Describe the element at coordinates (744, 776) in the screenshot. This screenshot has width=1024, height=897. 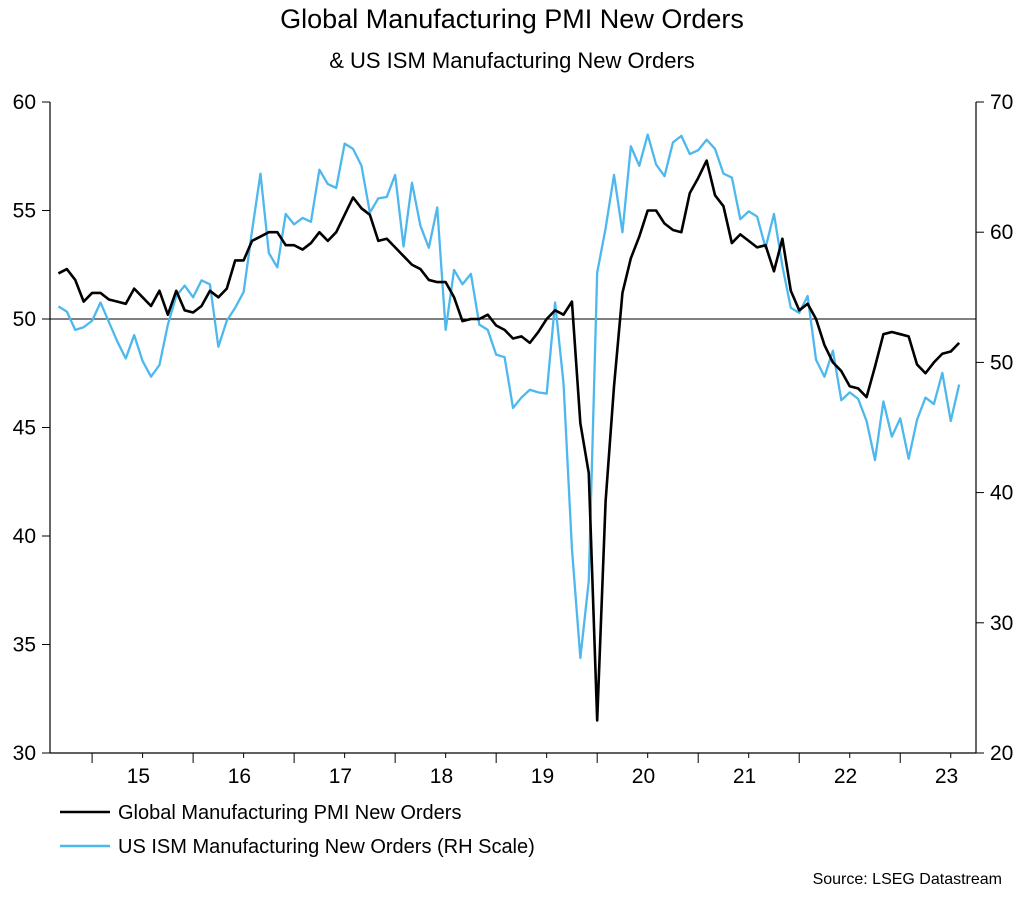
I see `x-tick-label: 21` at that location.